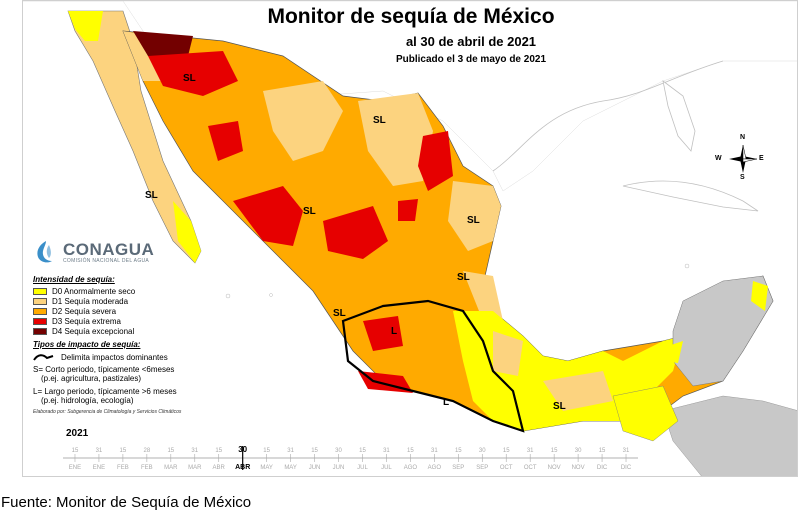 The width and height of the screenshot is (800, 522). I want to click on legend-row-d1: D1 Sequía moderada, so click(140, 301).